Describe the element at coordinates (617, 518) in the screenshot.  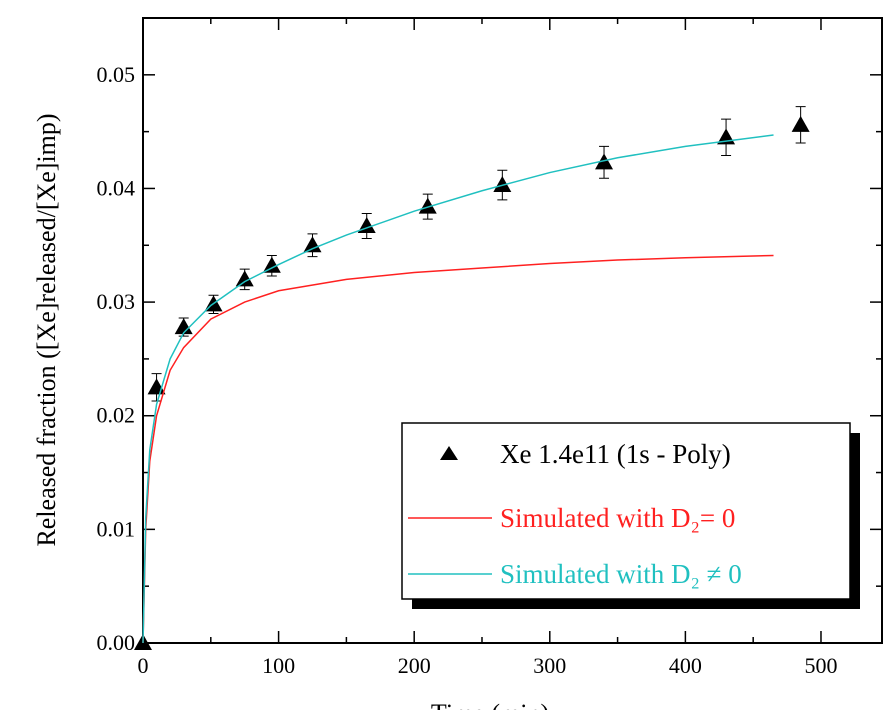
I see `legend-label: Simulated with D₂= 0` at that location.